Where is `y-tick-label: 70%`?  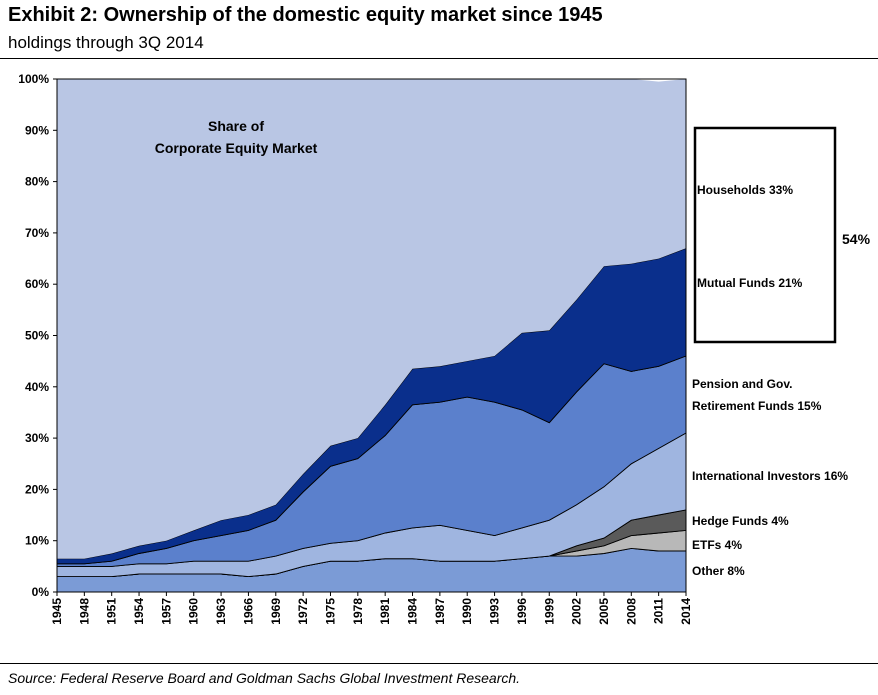 y-tick-label: 70% is located at coordinates (37, 233).